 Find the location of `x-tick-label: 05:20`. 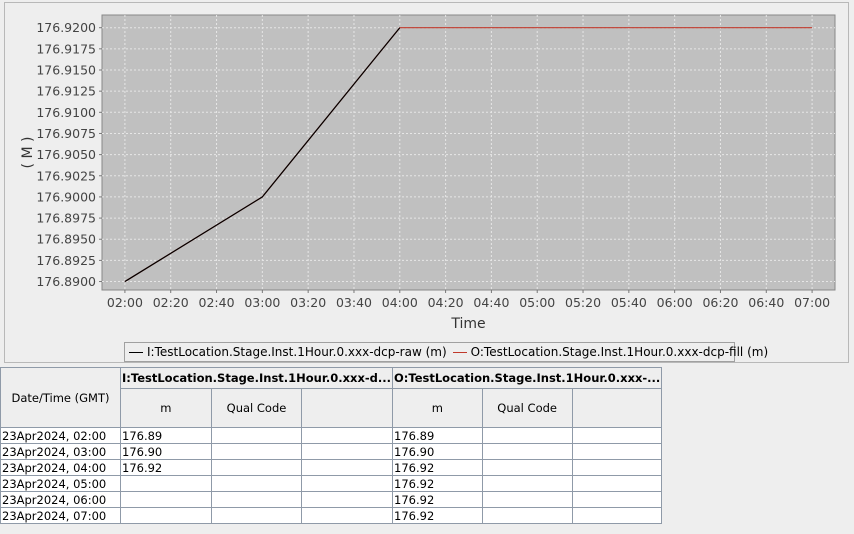

x-tick-label: 05:20 is located at coordinates (583, 302).